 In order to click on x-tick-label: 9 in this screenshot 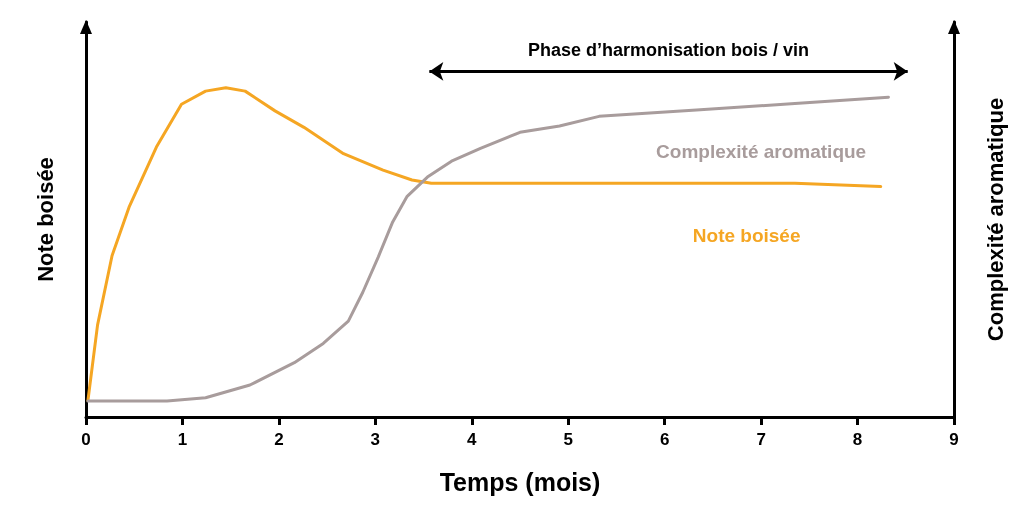, I will do `click(954, 439)`.